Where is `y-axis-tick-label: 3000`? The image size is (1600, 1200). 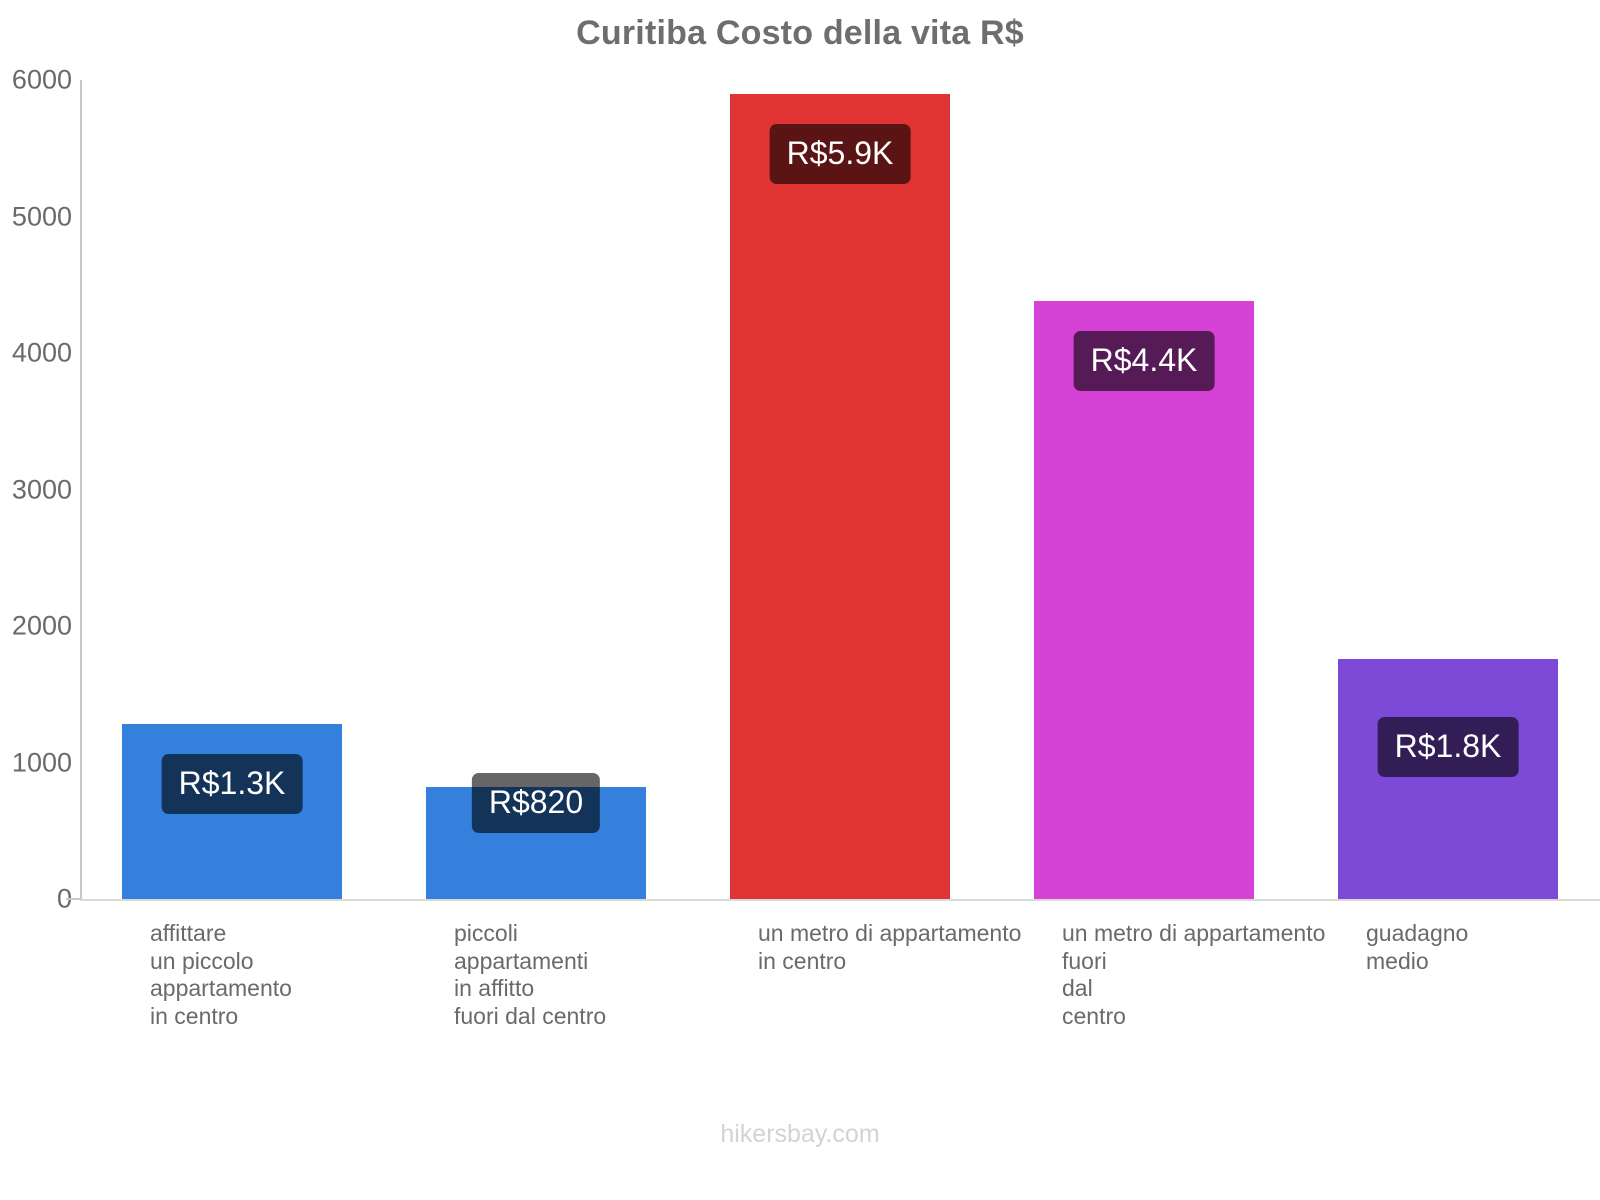
y-axis-tick-label: 3000 is located at coordinates (41, 489).